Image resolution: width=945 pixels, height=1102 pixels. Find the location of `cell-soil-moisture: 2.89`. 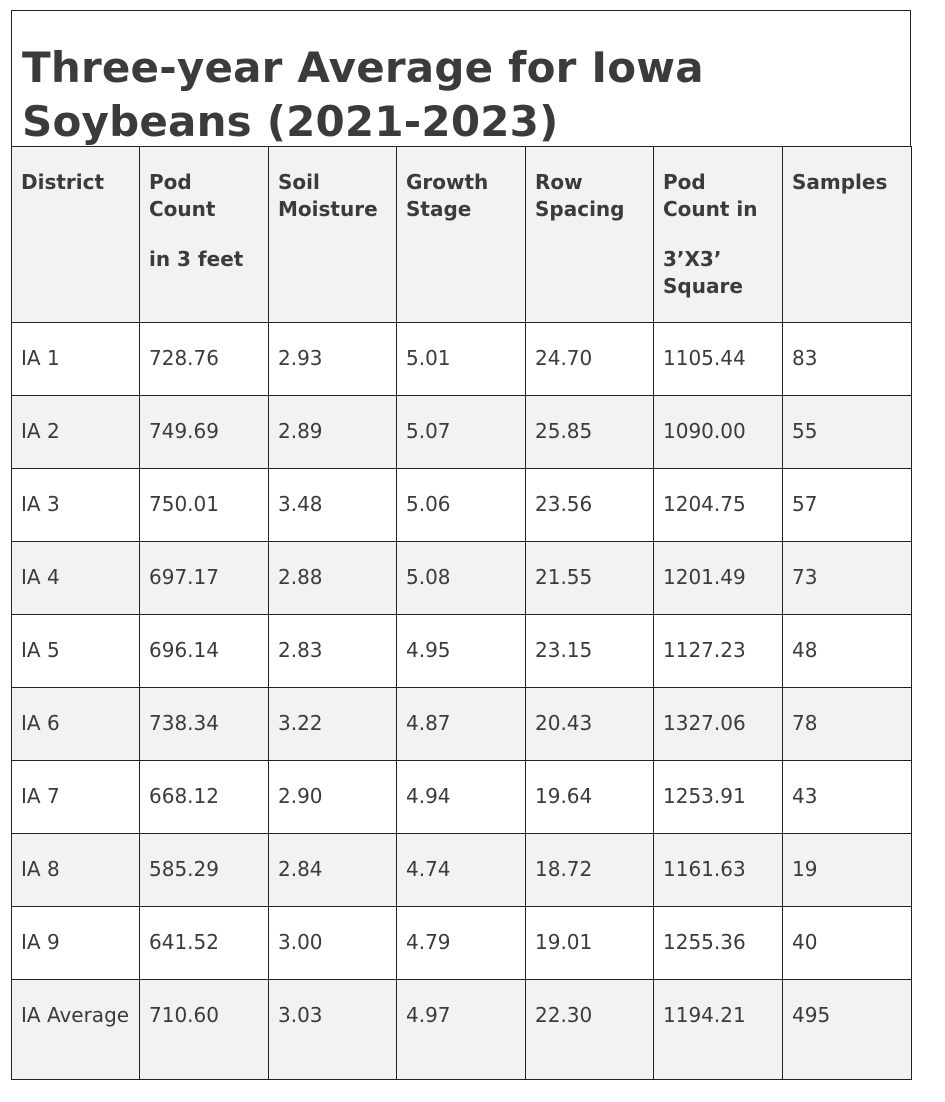

cell-soil-moisture: 2.89 is located at coordinates (332, 432).